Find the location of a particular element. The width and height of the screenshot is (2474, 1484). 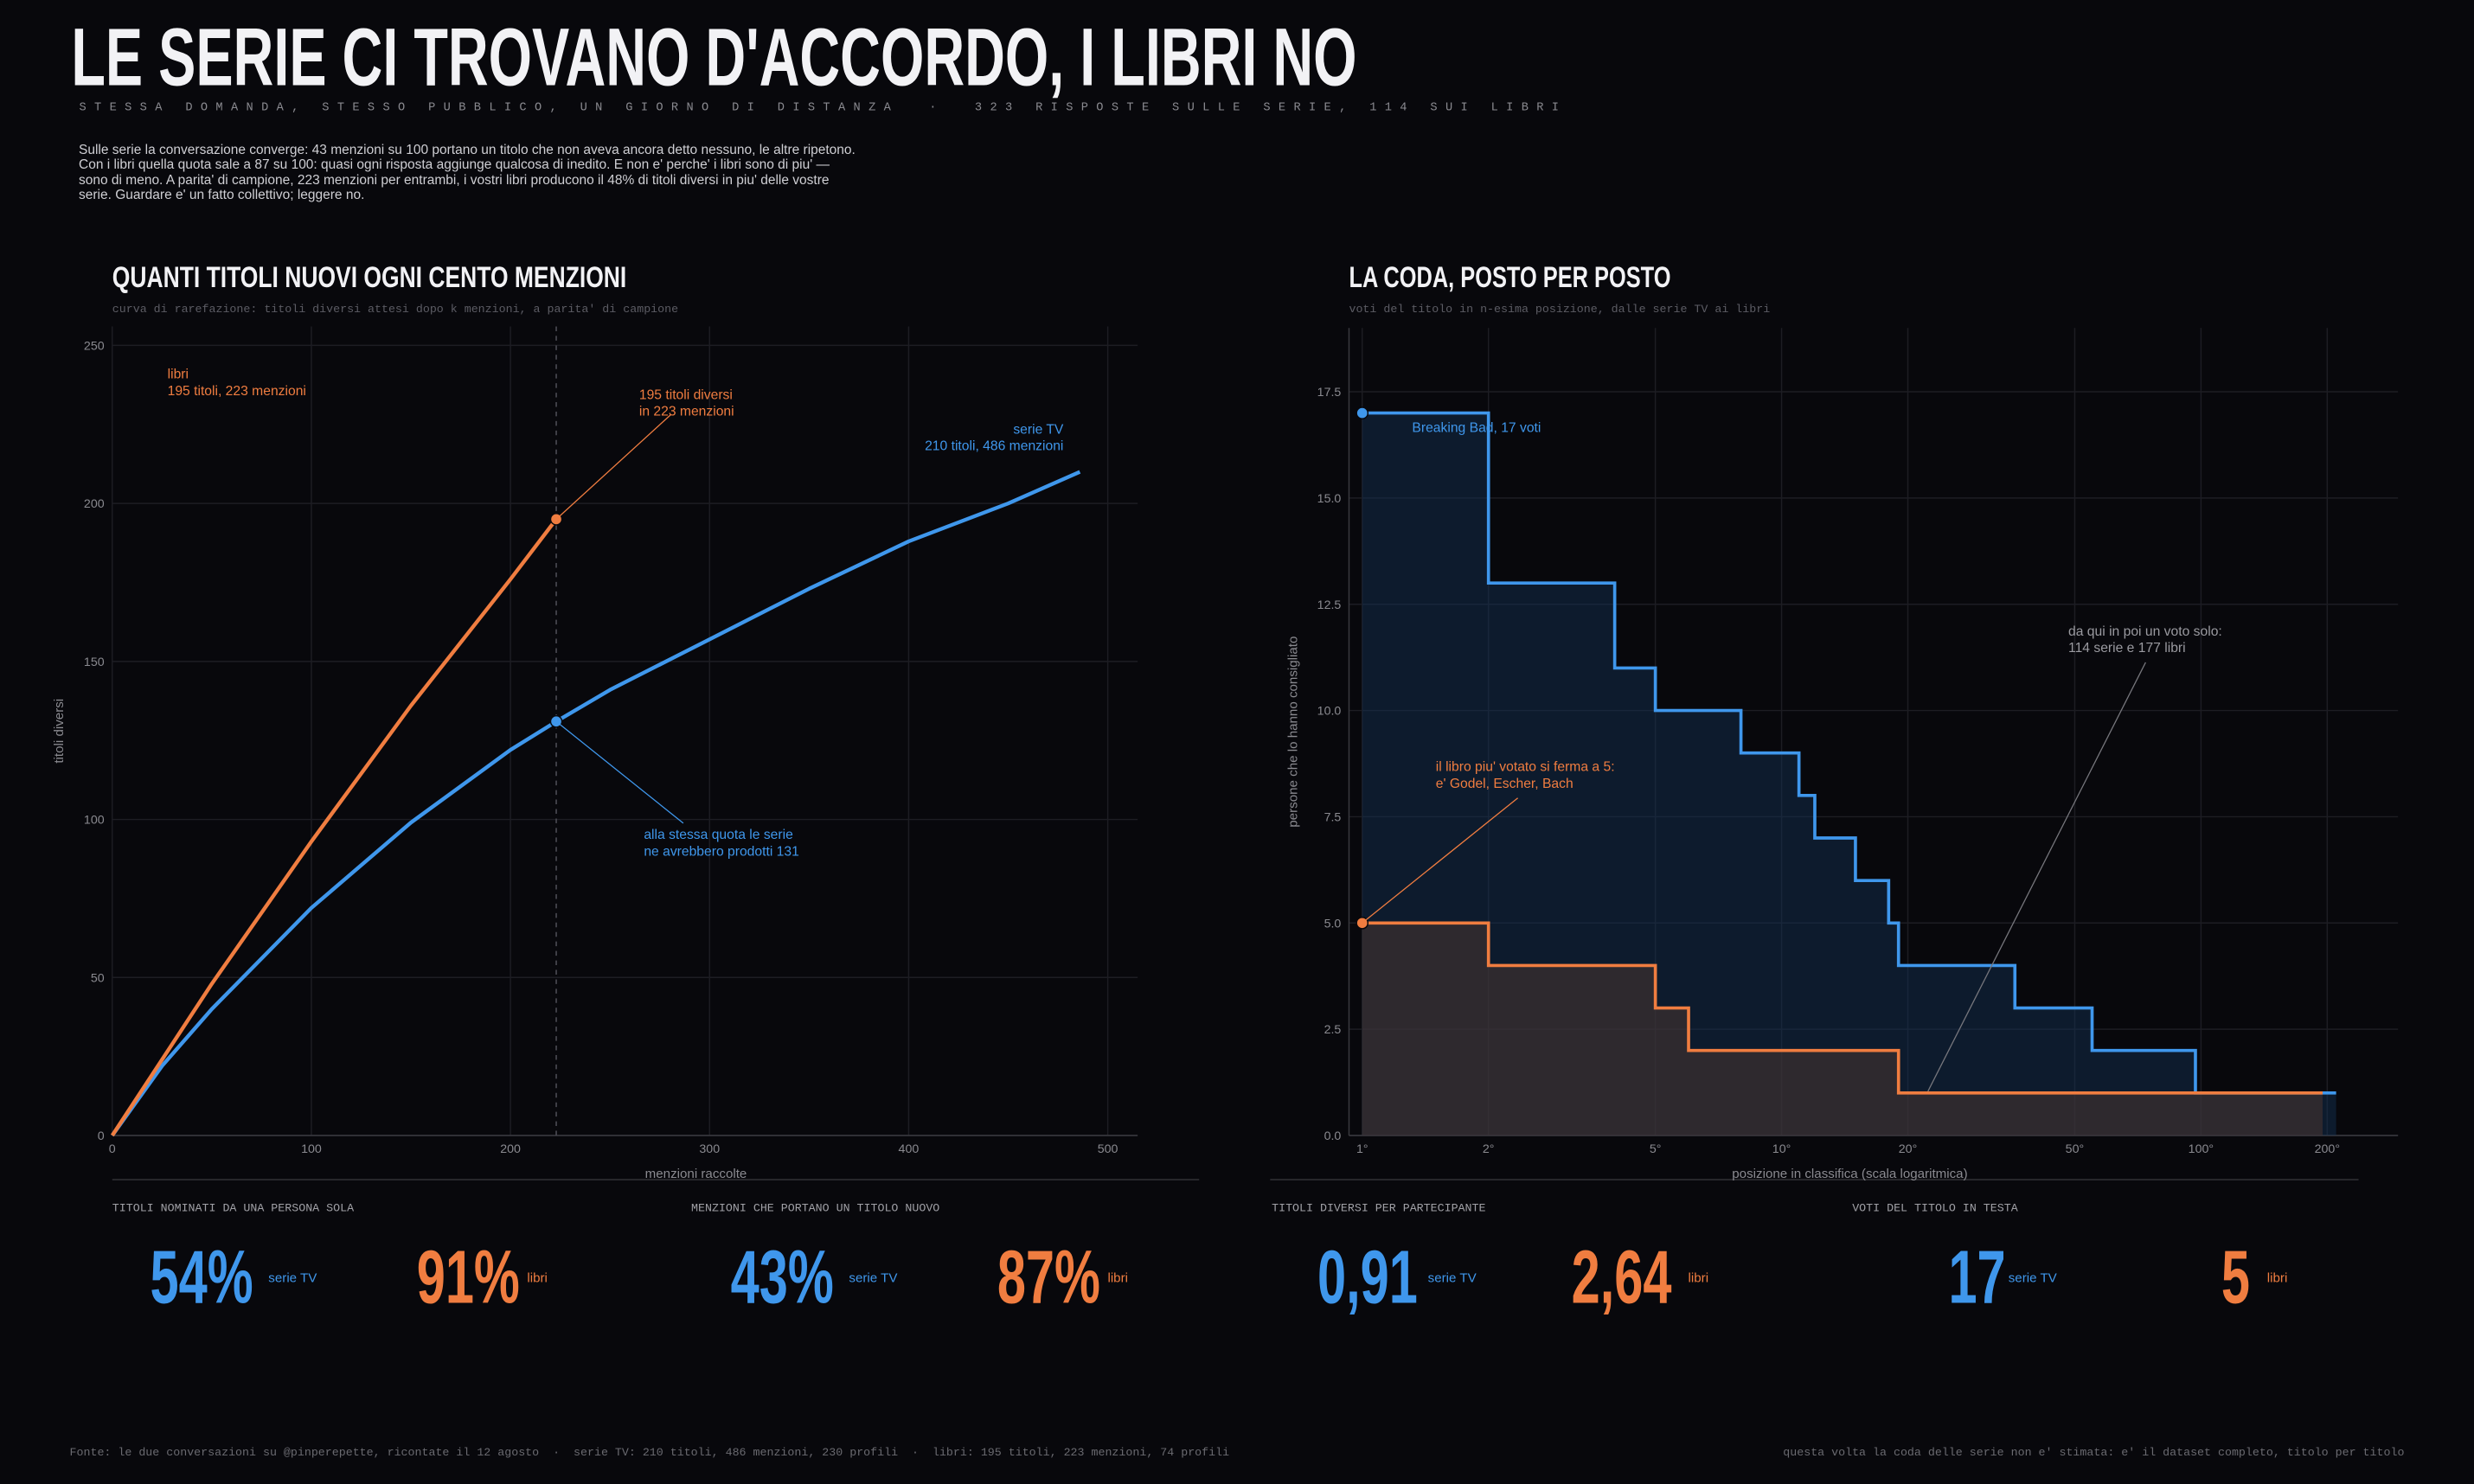

stat-label: TITOLI NOMINATI DA UNA PERSONA SOLA is located at coordinates (233, 1209).